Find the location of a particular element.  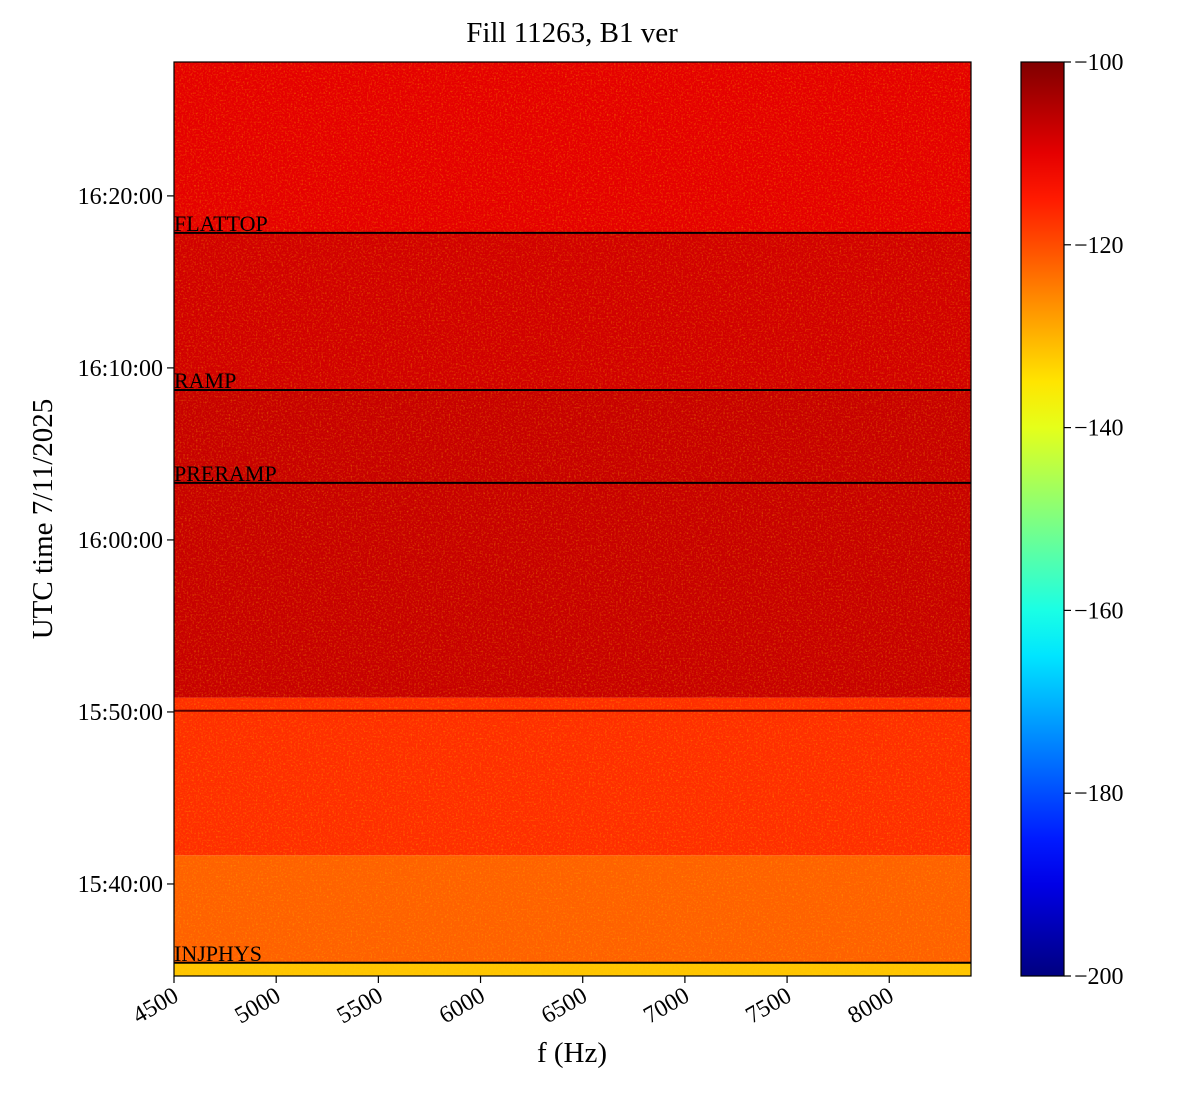

x-axis-label: f (Hz) is located at coordinates (572, 1053).